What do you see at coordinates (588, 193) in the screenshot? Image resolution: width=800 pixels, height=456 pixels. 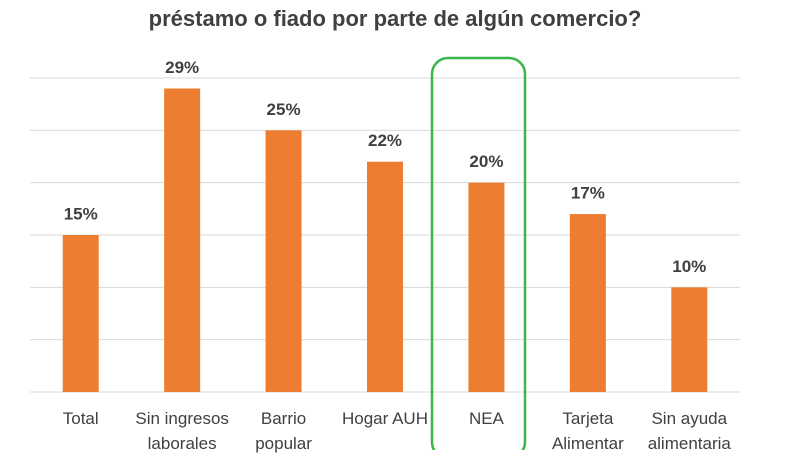 I see `value-label: 17%` at bounding box center [588, 193].